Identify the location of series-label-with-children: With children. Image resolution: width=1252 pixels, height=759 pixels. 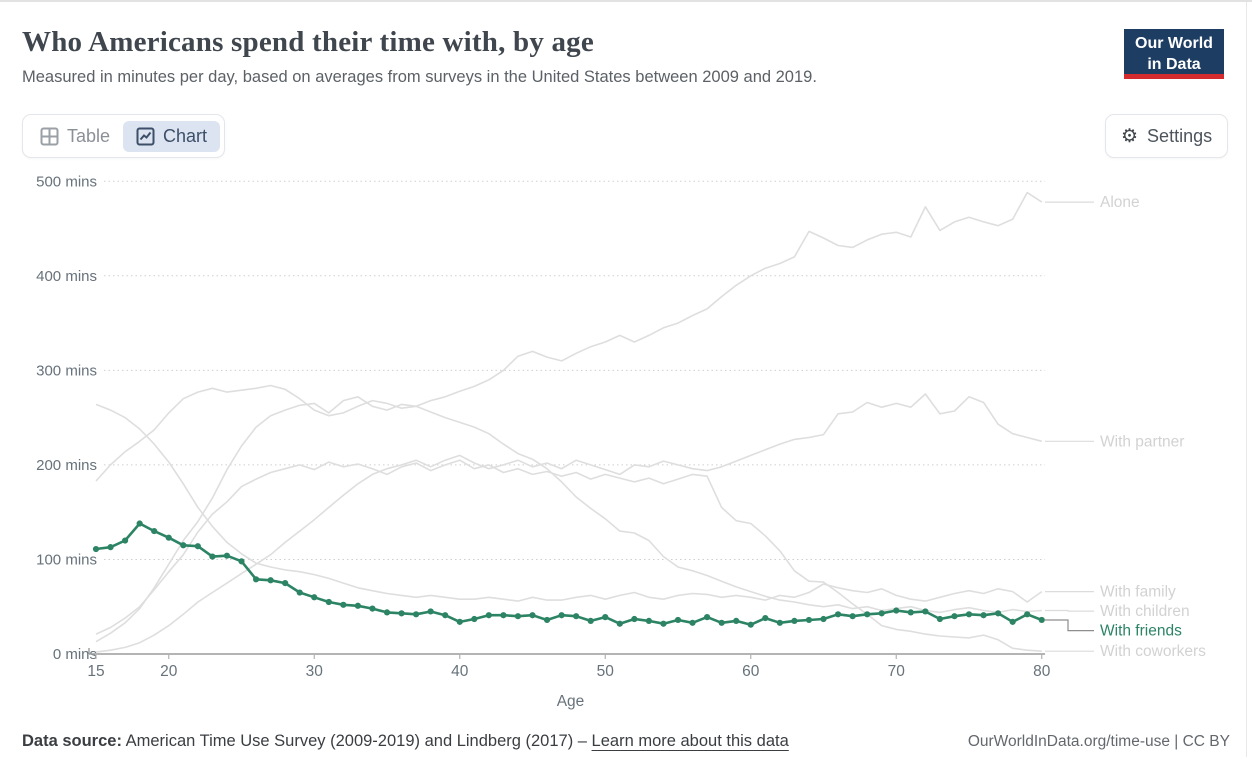
(1145, 611).